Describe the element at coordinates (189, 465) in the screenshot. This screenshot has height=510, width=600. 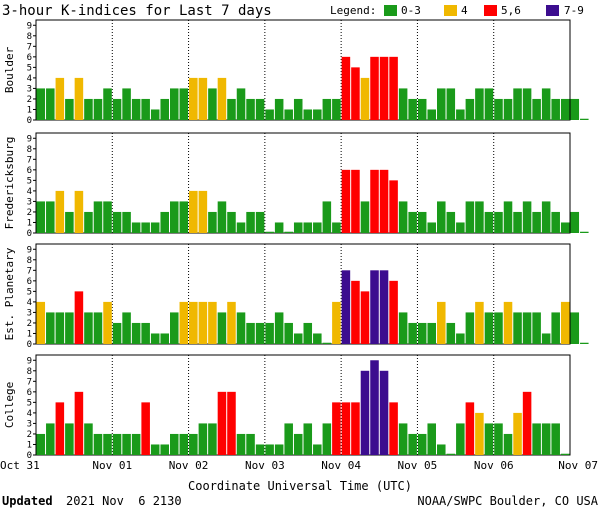
I see `x-tick-label: Nov 02` at that location.